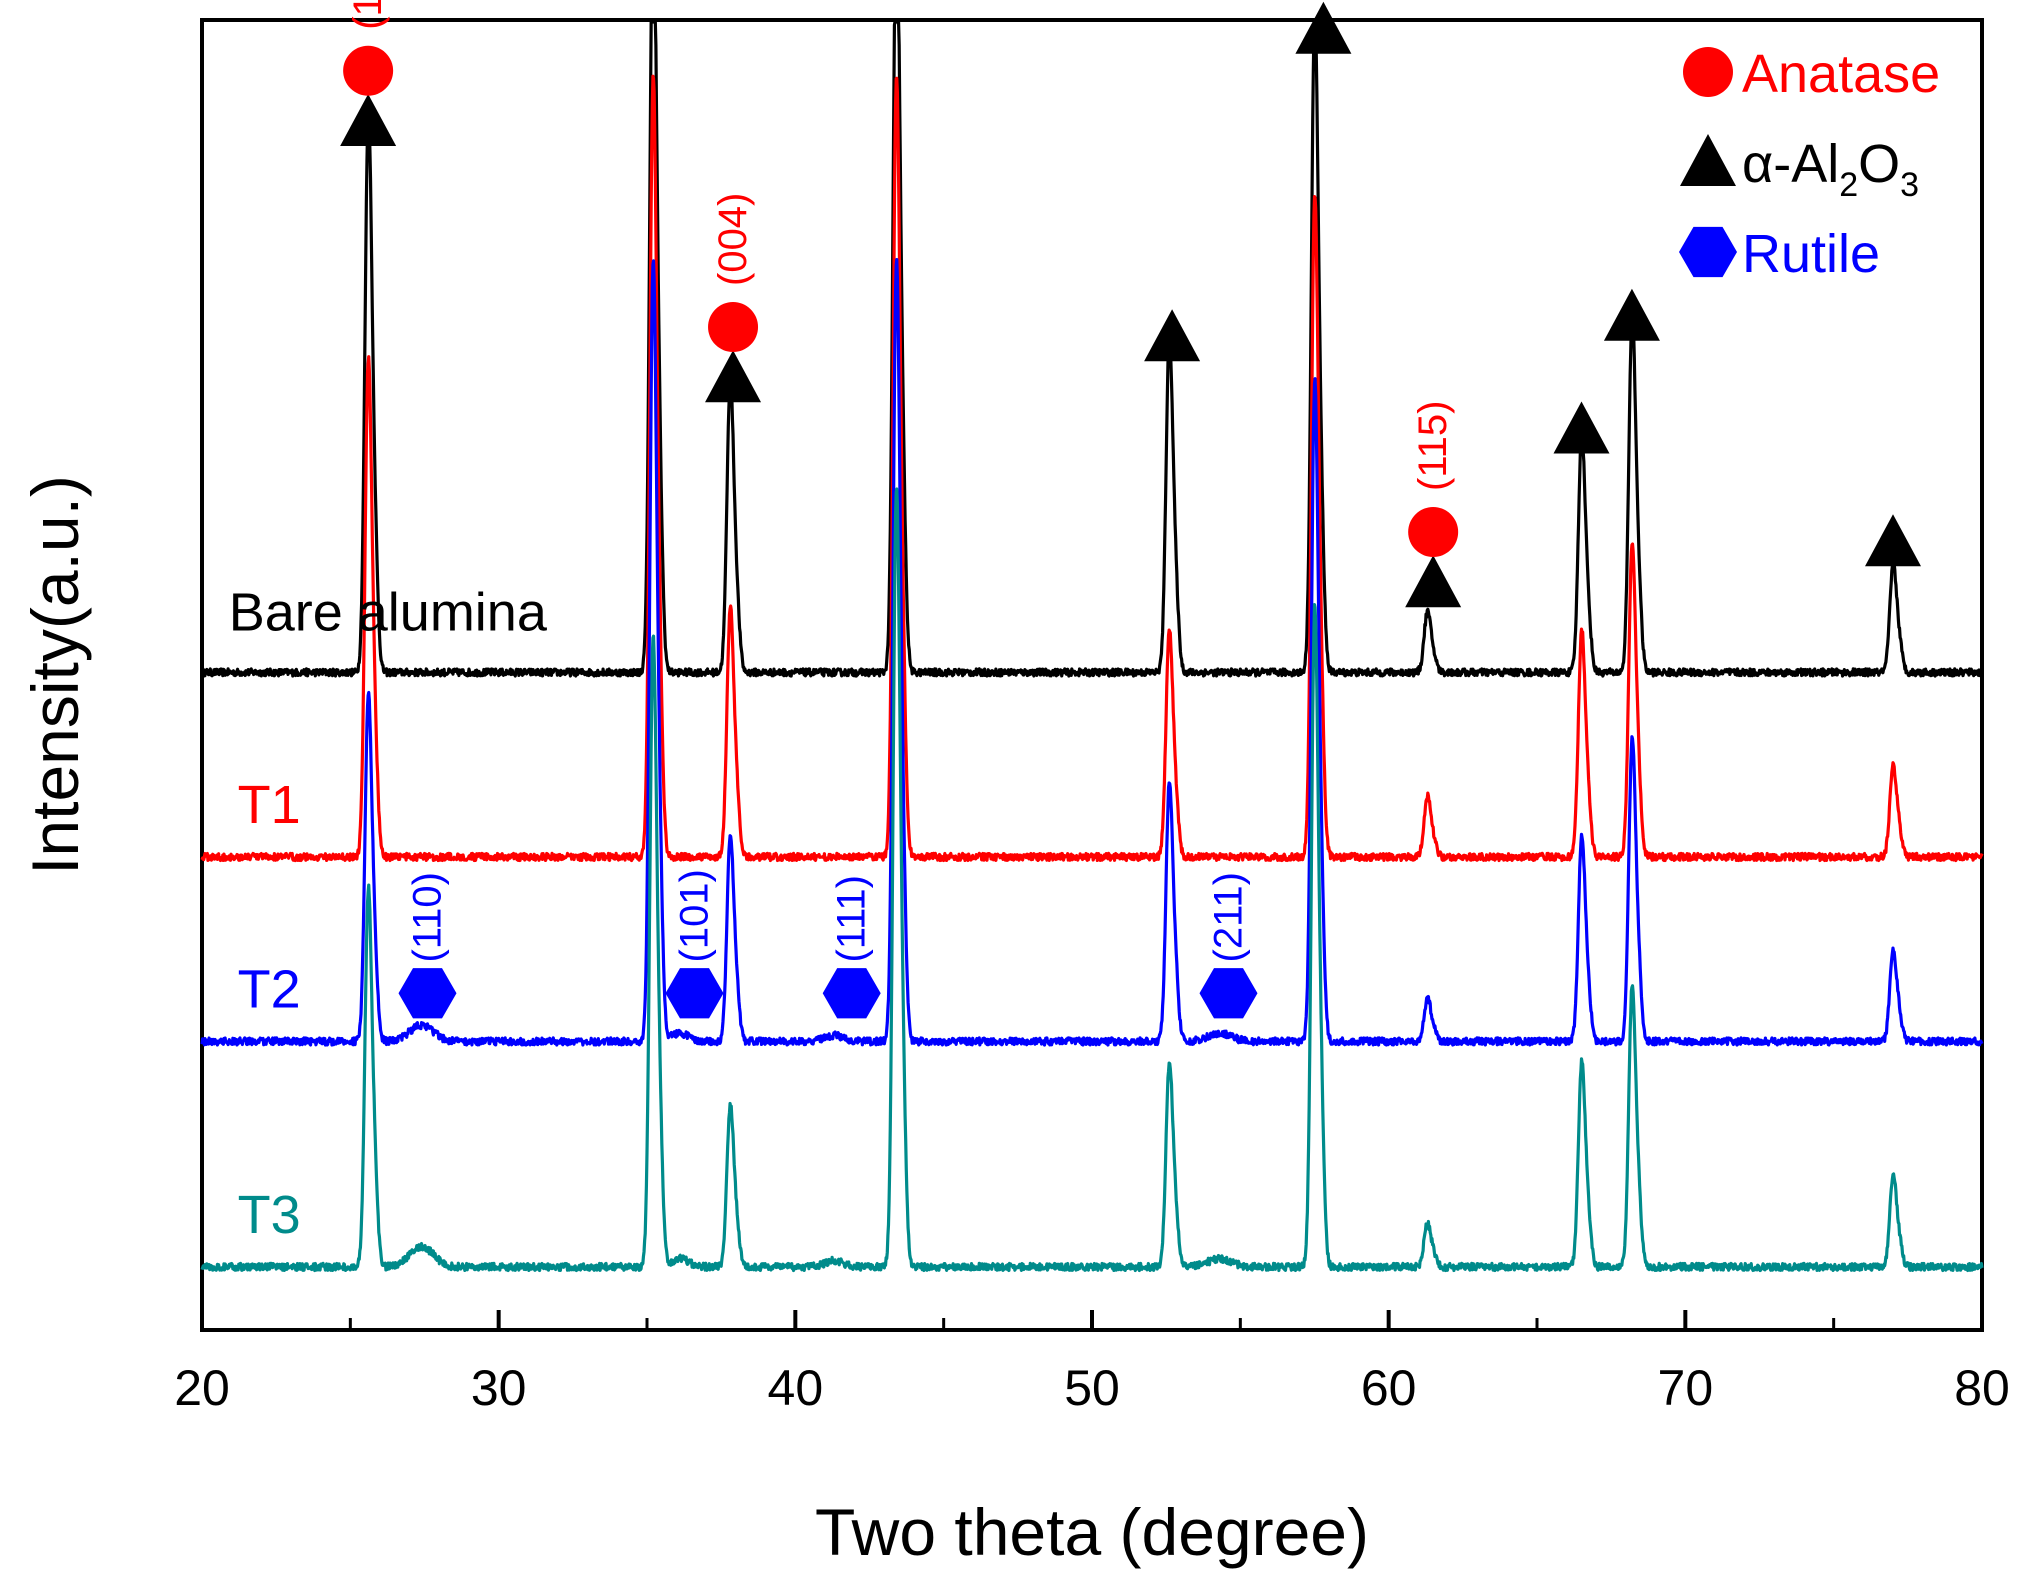  What do you see at coordinates (269, 990) in the screenshot?
I see `curve-label-t2: T2` at bounding box center [269, 990].